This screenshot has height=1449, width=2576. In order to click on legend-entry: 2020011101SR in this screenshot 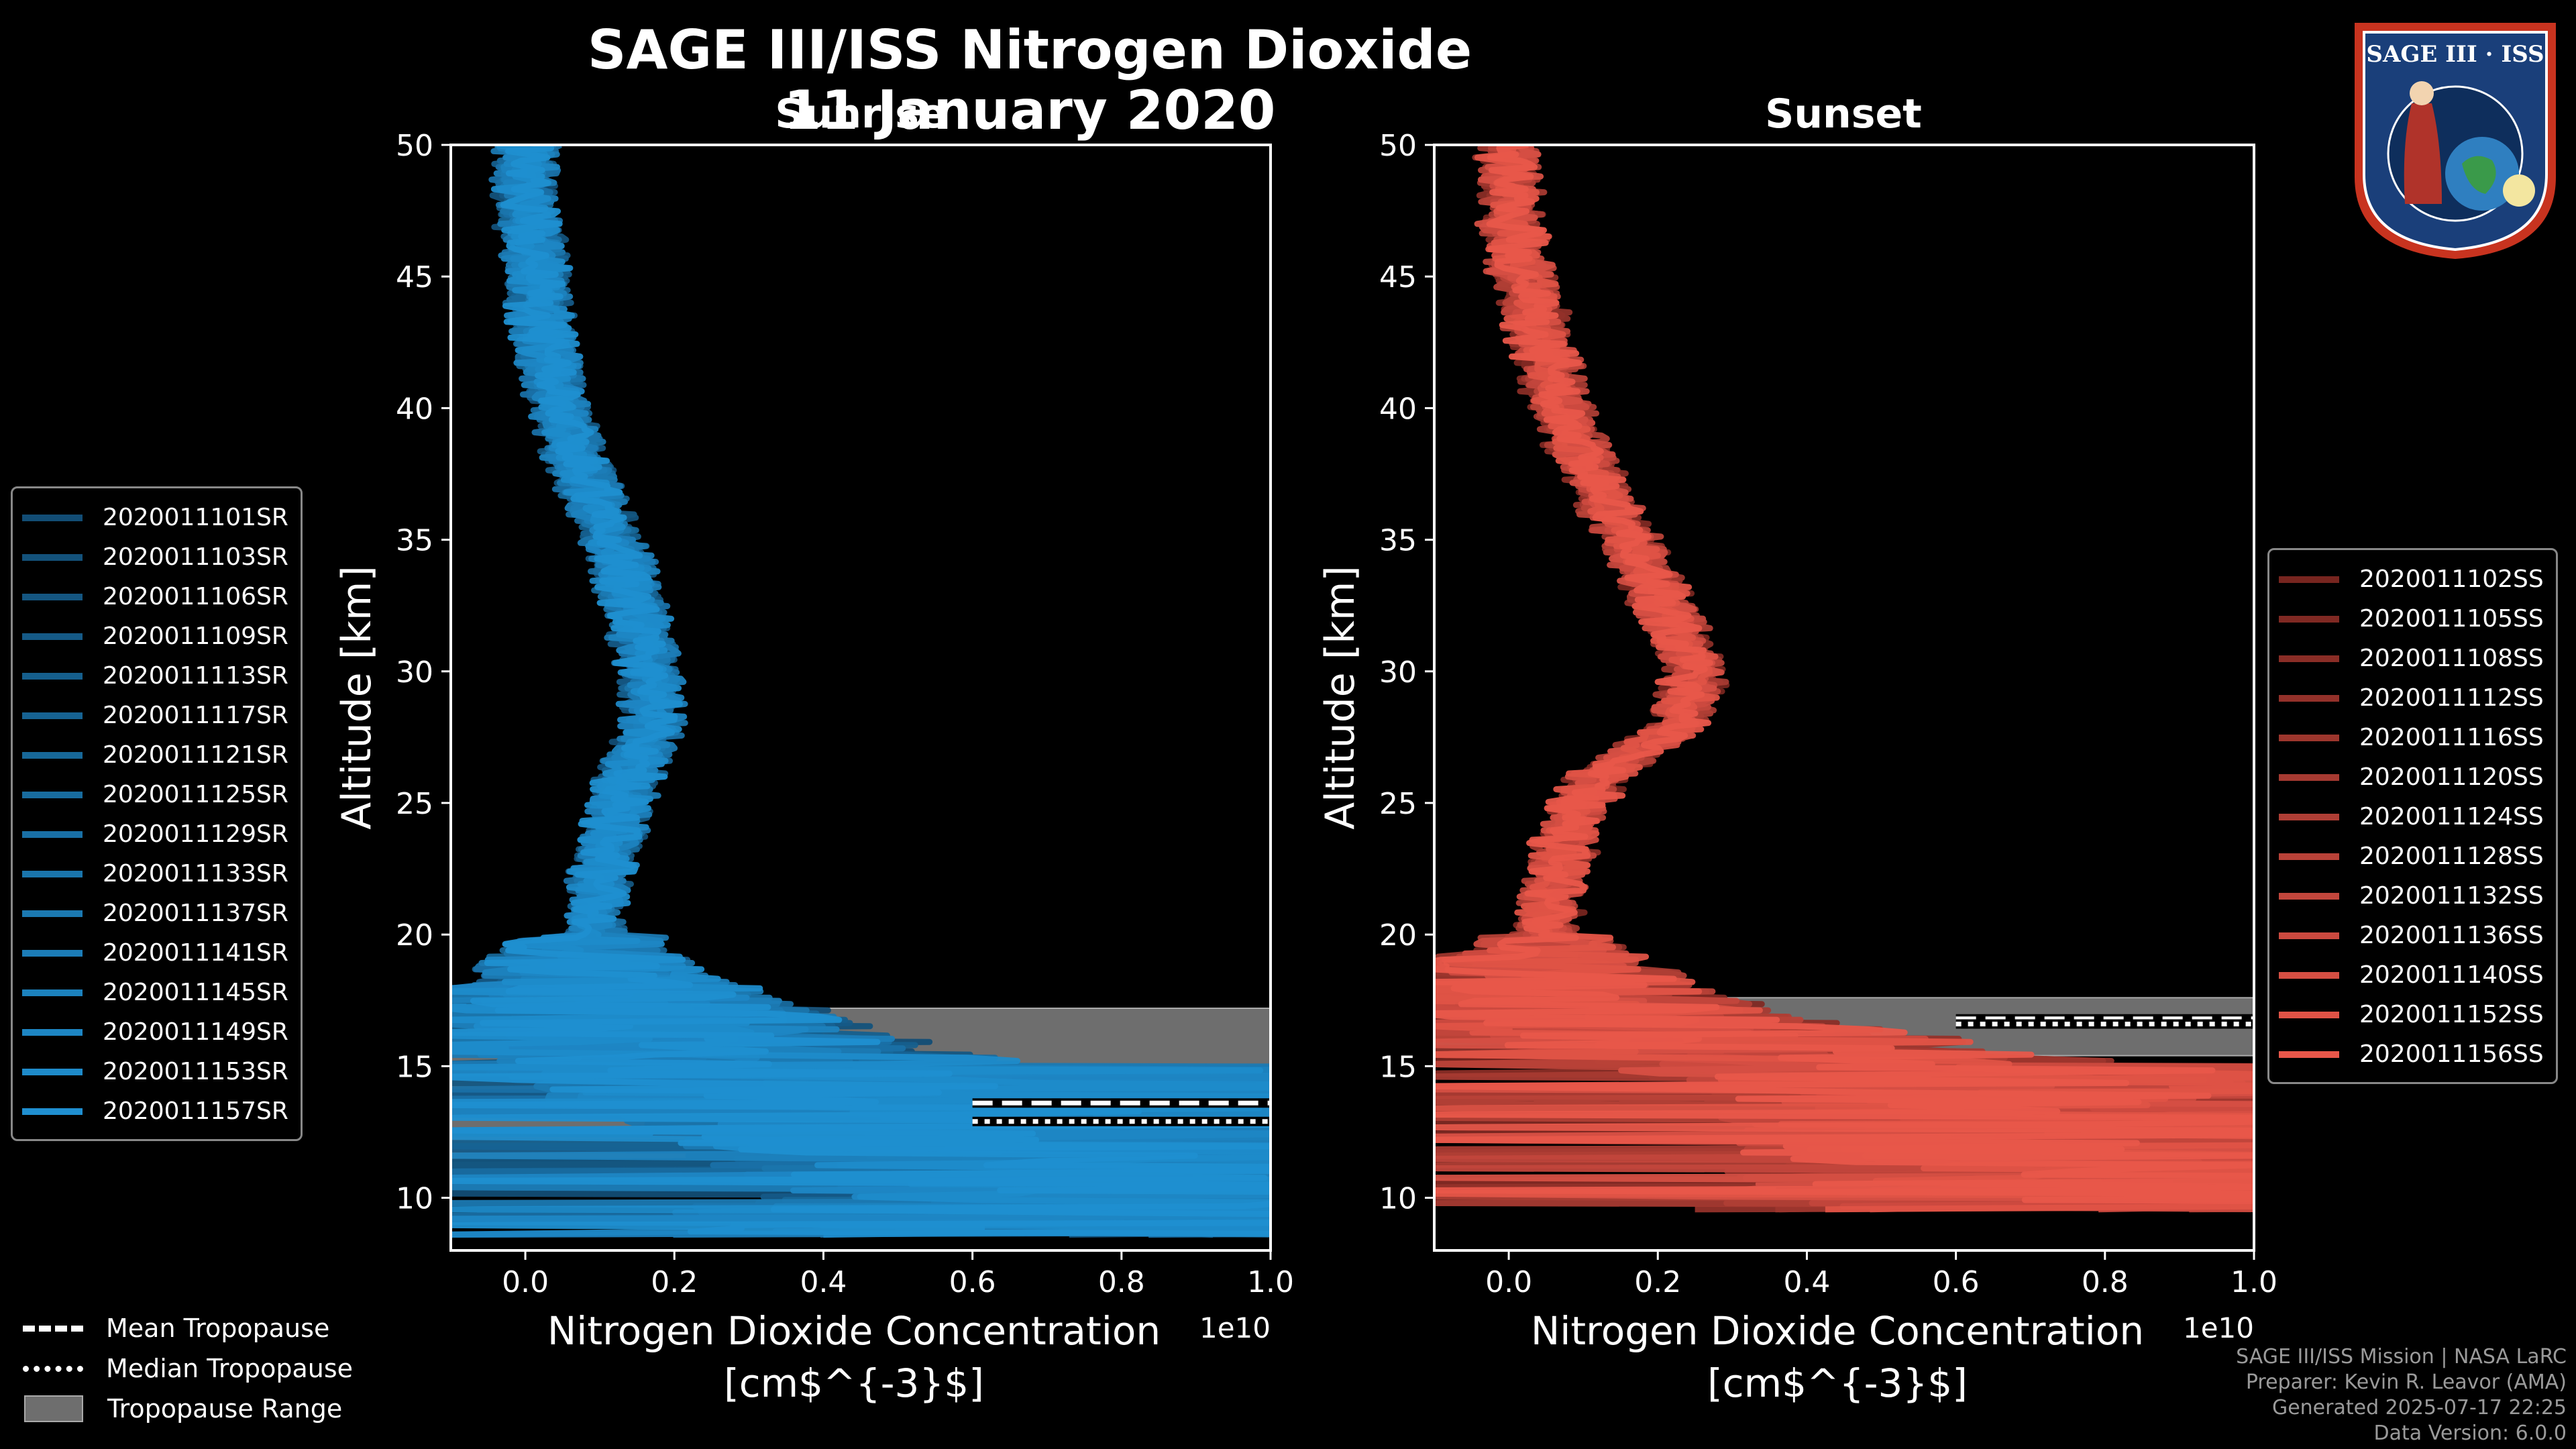, I will do `click(155, 517)`.